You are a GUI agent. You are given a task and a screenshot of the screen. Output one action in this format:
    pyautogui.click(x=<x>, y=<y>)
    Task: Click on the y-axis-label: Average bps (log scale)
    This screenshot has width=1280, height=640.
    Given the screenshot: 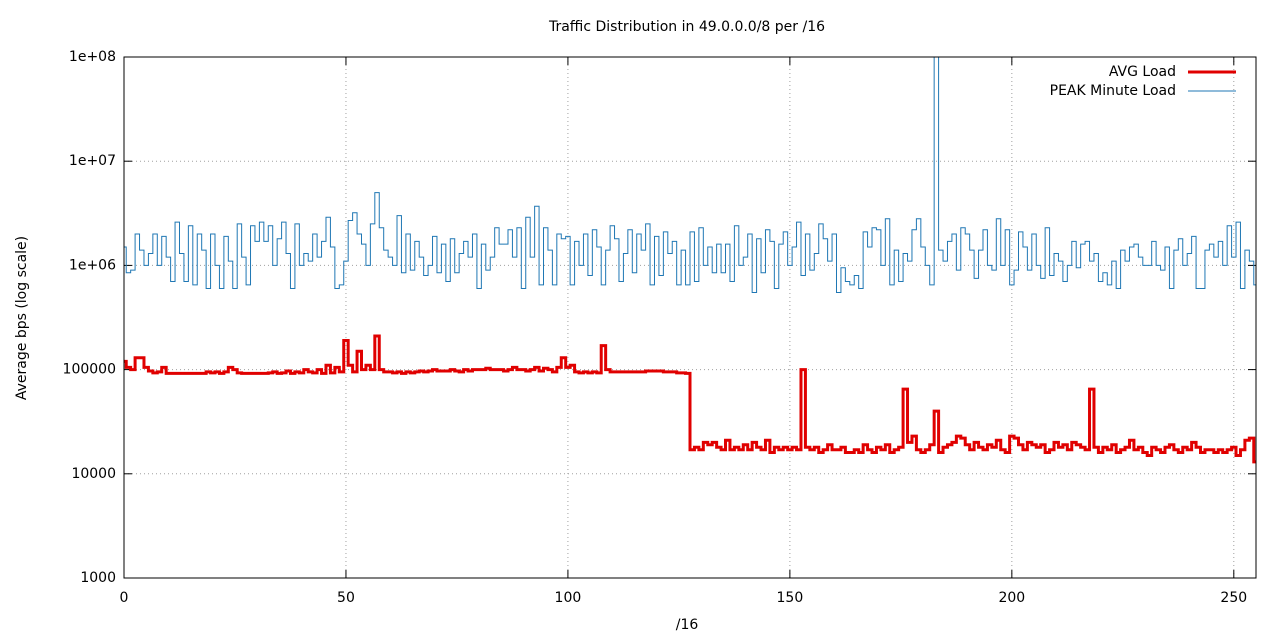 What is the action you would take?
    pyautogui.click(x=22, y=318)
    